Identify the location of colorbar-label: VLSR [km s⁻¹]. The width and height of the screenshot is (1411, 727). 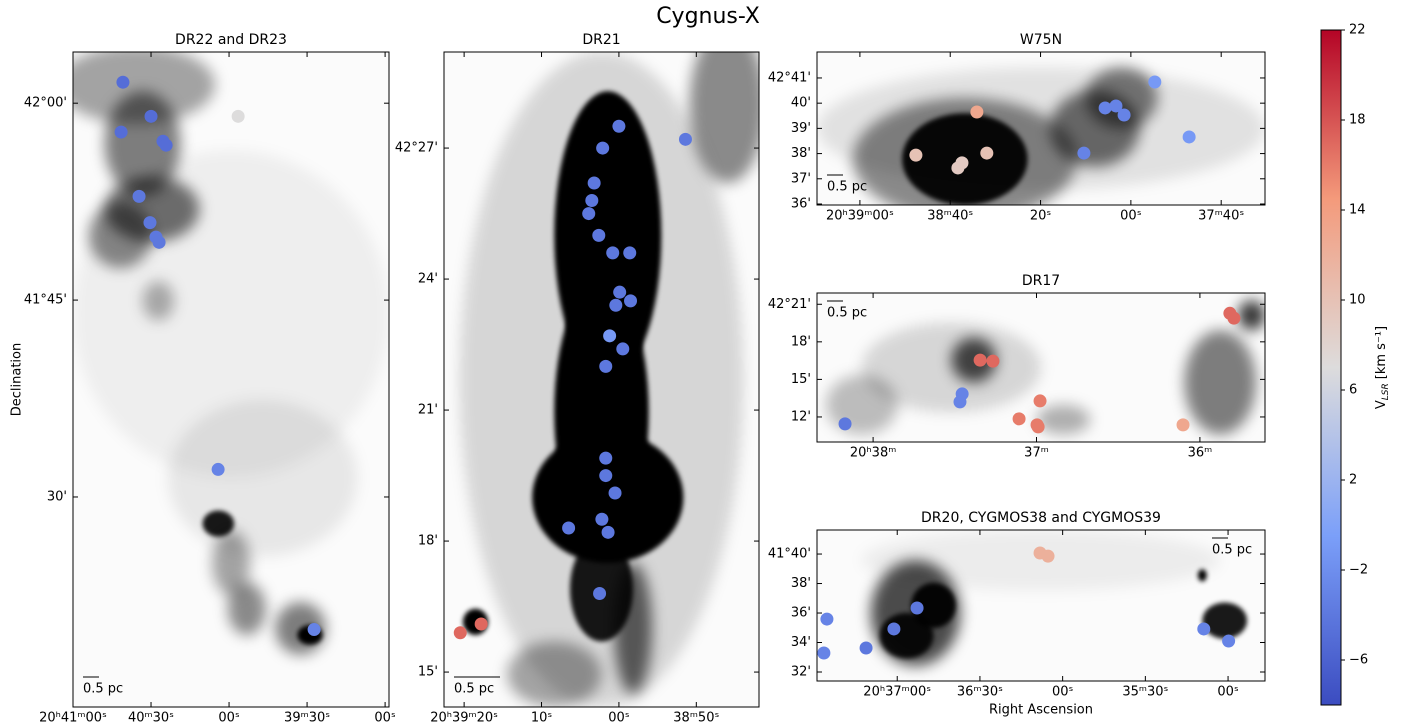
(1382, 367).